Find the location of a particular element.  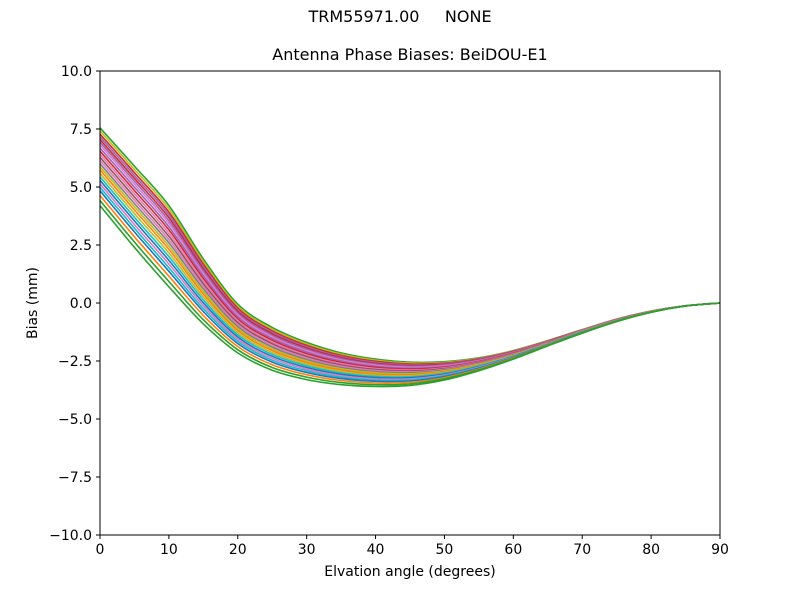

x-axis-label: Elvation angle (degrees) is located at coordinates (410, 572).